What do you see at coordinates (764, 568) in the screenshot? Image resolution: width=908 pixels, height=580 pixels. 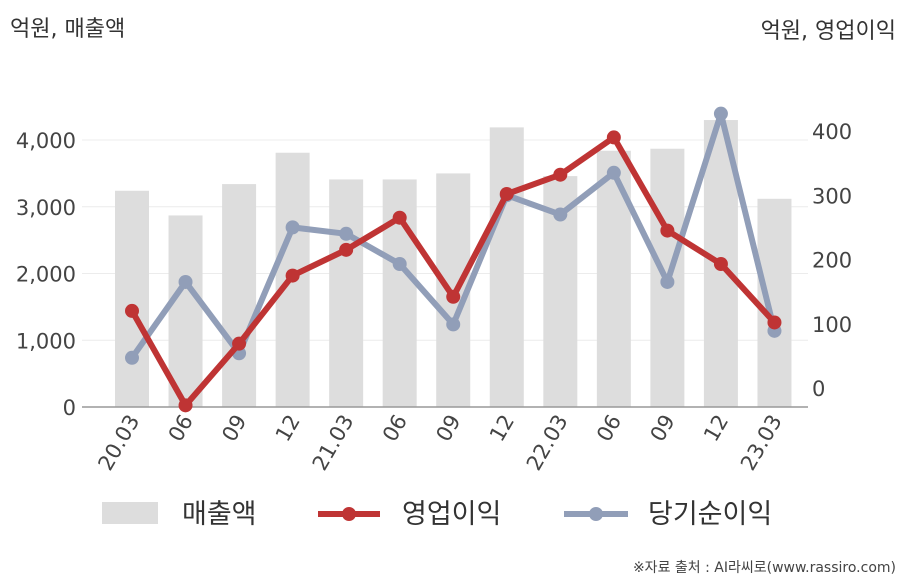 I see `source-note: ※자료 출처 : AI라씨로(www.rassiro.com)` at bounding box center [764, 568].